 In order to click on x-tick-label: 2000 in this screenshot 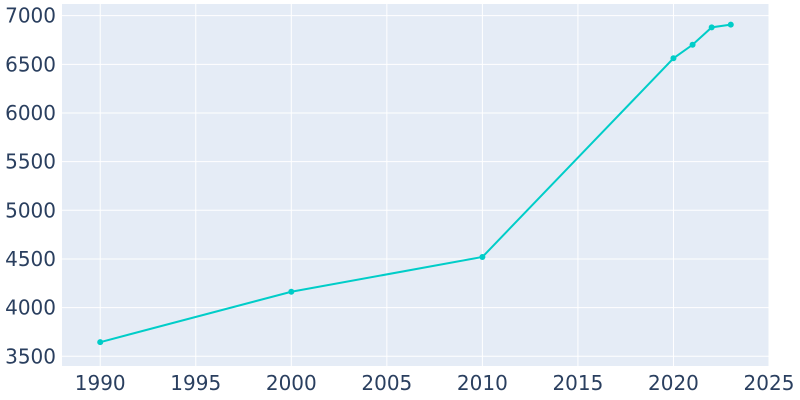, I will do `click(291, 383)`.